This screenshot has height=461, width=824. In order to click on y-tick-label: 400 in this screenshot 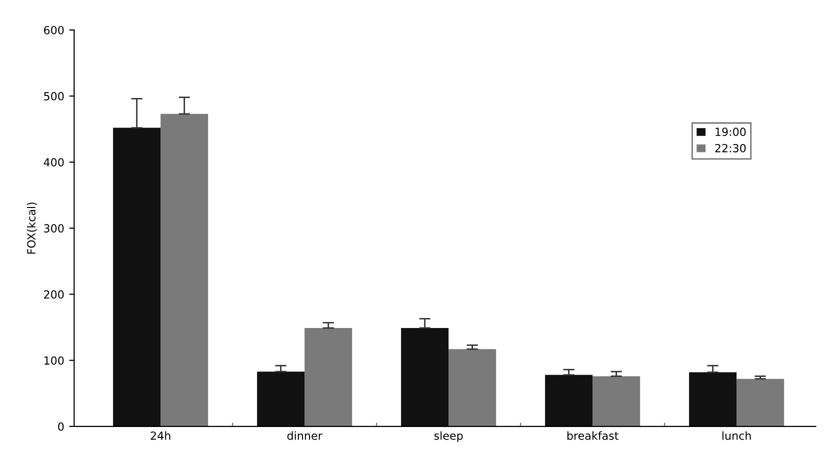, I will do `click(54, 162)`.